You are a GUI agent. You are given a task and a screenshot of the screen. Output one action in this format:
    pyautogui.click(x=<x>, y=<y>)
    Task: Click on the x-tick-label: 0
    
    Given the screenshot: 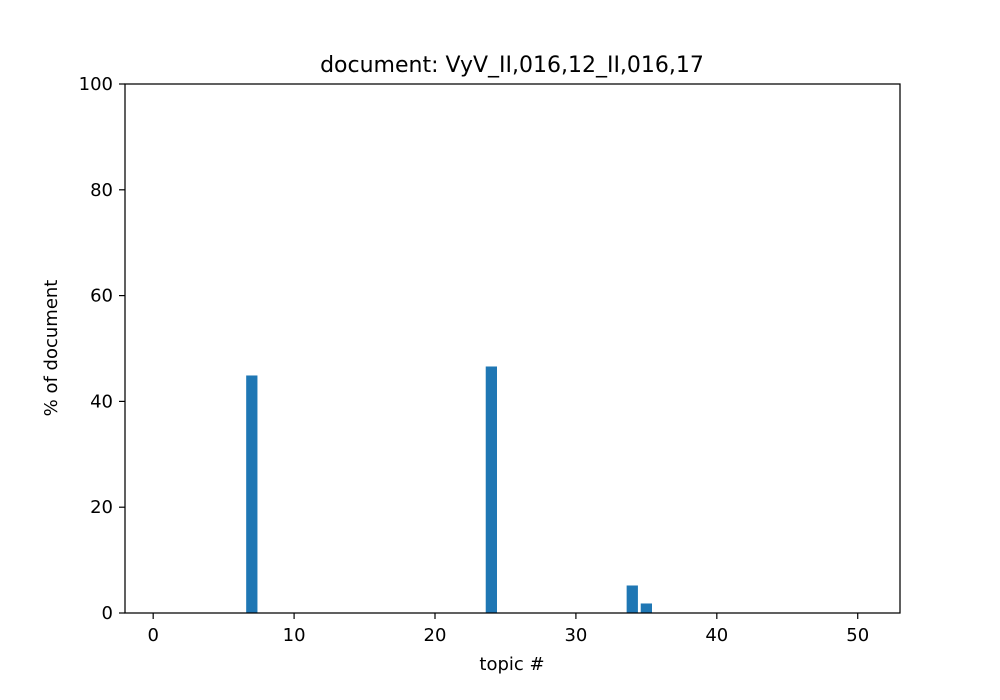 What is the action you would take?
    pyautogui.click(x=152, y=635)
    